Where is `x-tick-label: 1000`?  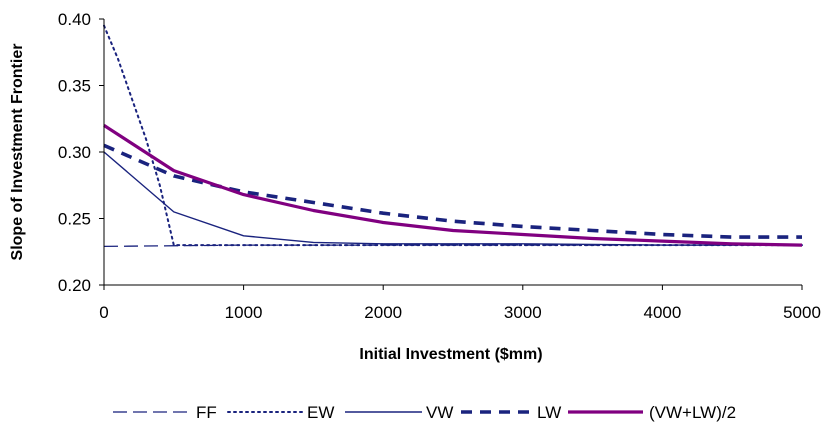
x-tick-label: 1000 is located at coordinates (244, 312).